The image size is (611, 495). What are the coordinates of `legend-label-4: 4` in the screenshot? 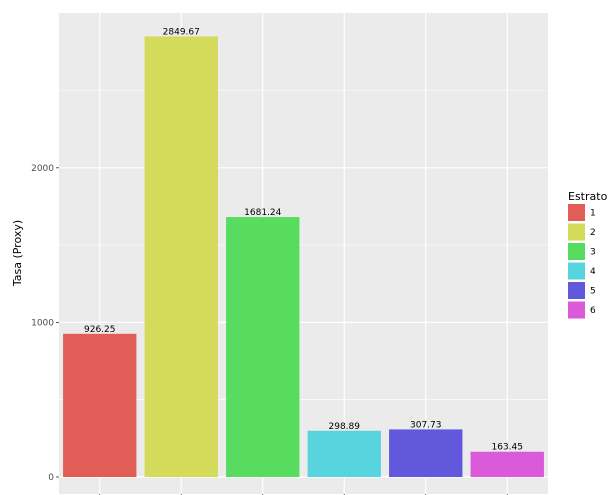 It's located at (593, 272).